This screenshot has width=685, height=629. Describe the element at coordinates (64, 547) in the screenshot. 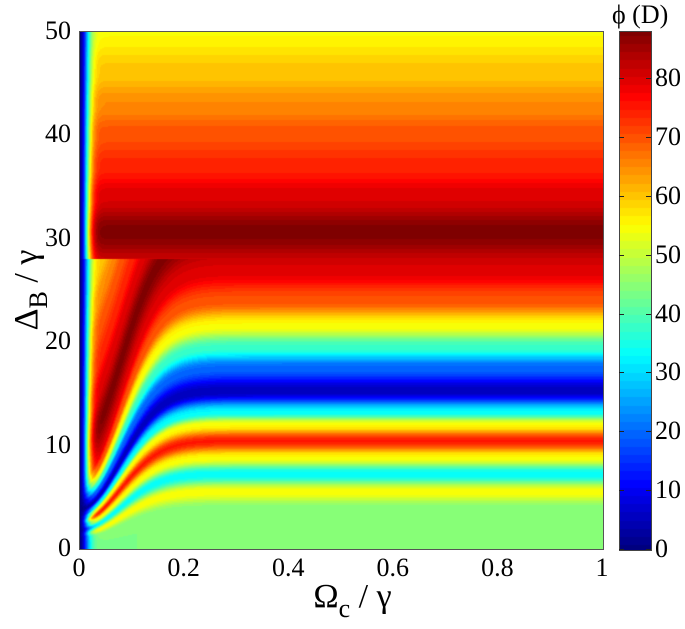

I see `y-tick-label: 0` at that location.